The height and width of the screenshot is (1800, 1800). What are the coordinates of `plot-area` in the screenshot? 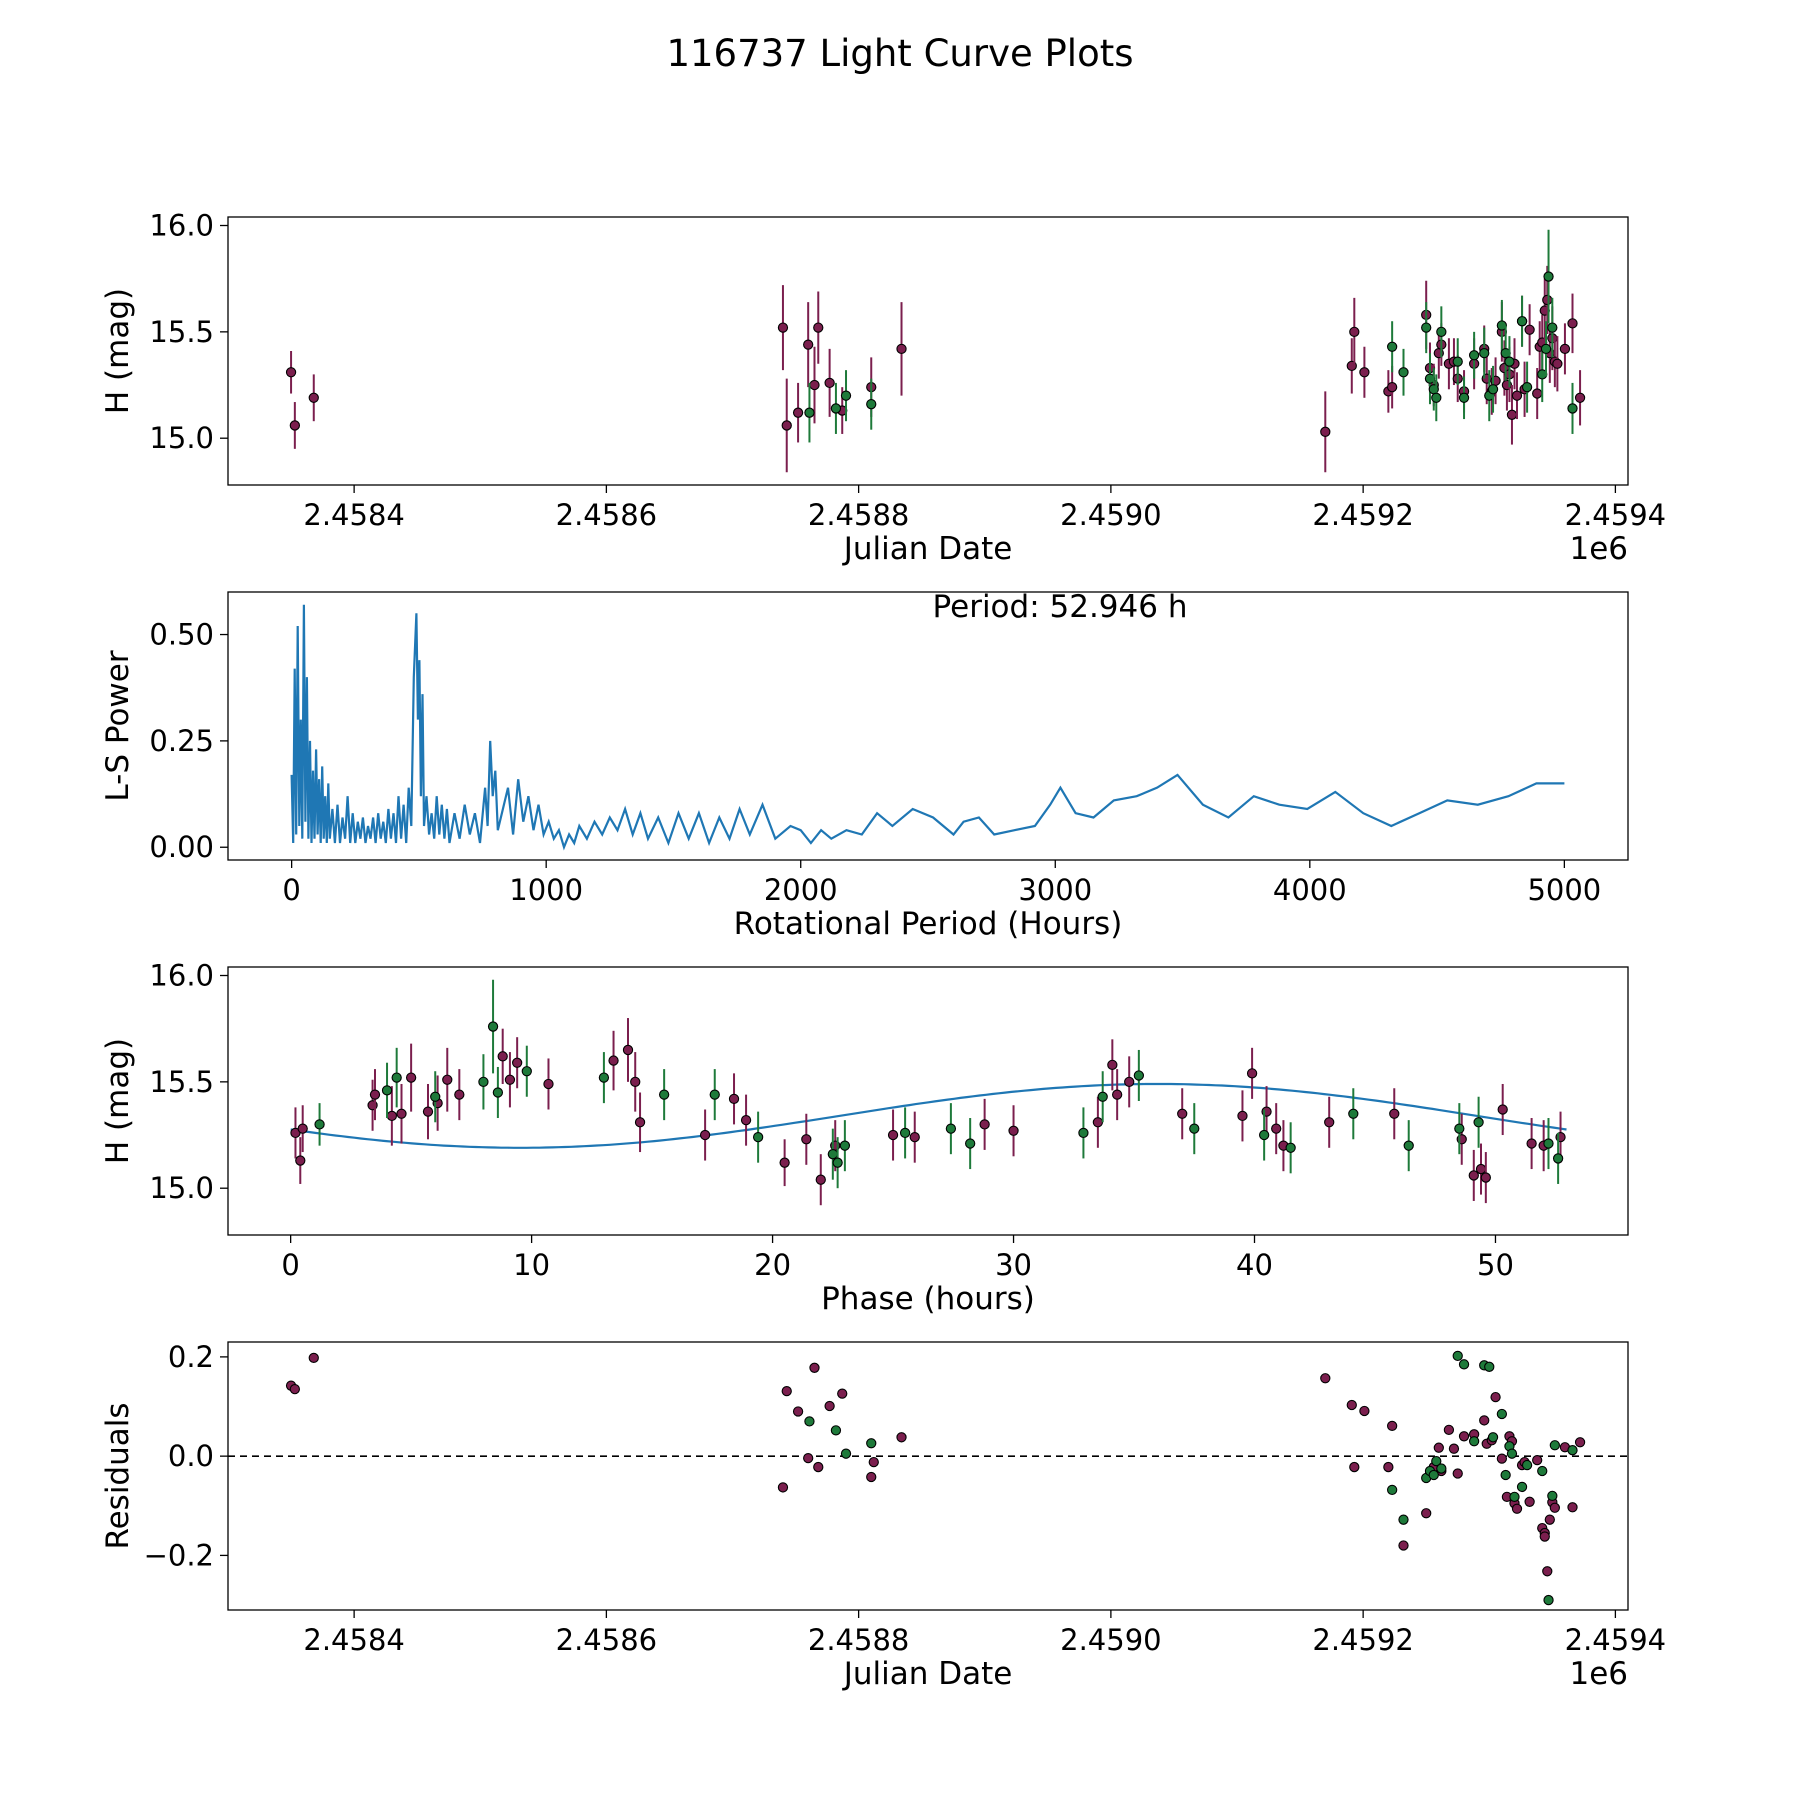 It's located at (928, 1092).